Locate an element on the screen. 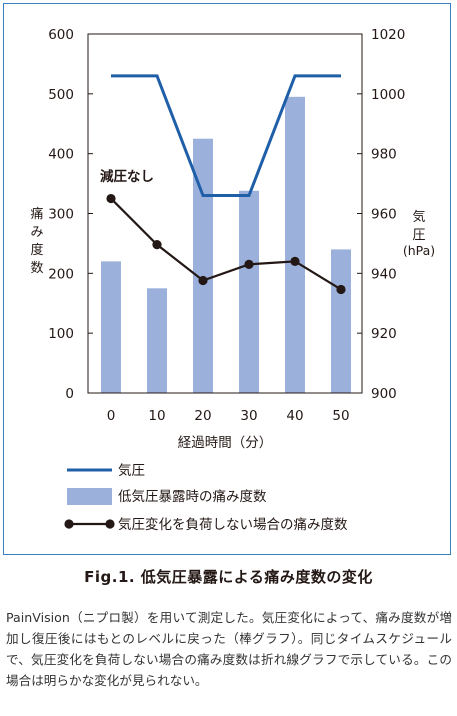 The image size is (457, 716). legend-item-pressure: 気圧 is located at coordinates (106, 471).